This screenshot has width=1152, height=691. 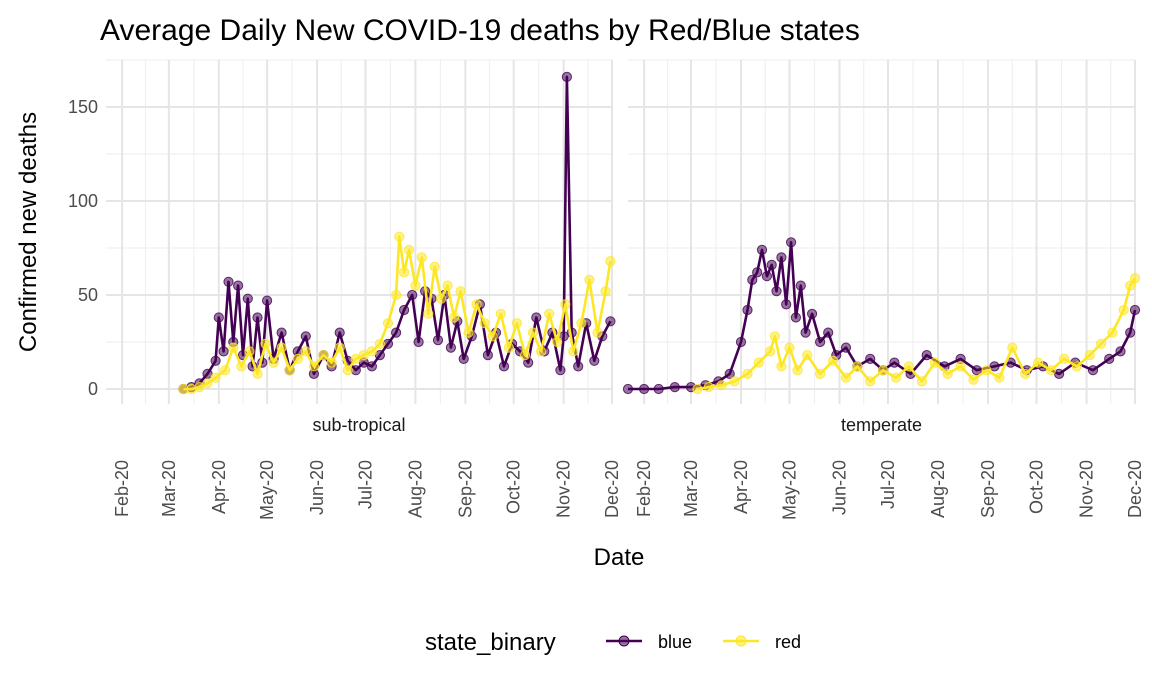 I want to click on strip-label: temperate, so click(x=881, y=425).